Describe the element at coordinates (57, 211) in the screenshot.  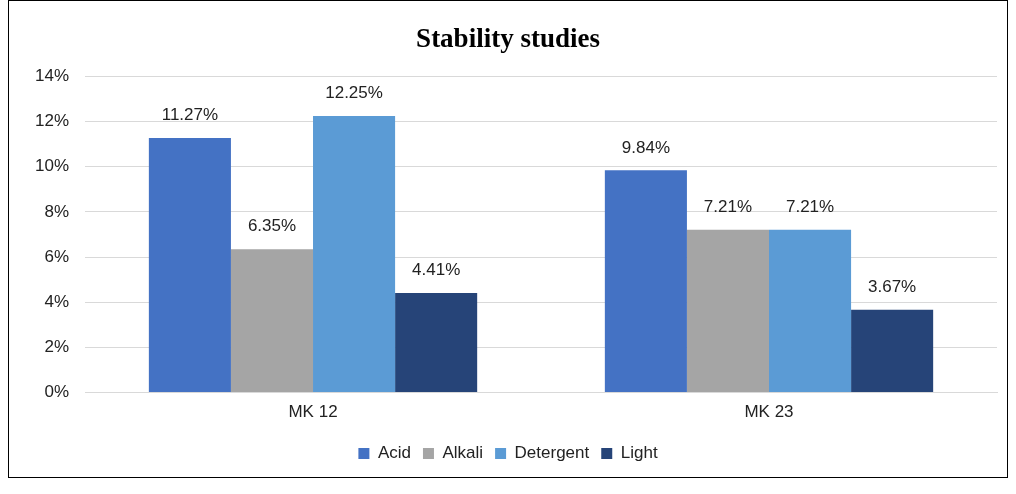
I see `y-tick-label: 8%` at that location.